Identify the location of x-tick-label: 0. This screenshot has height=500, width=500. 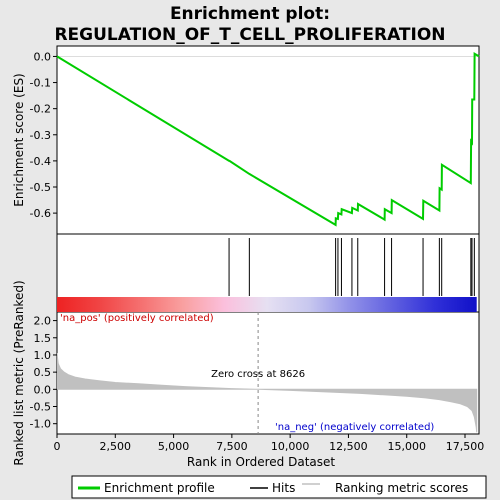
(57, 446).